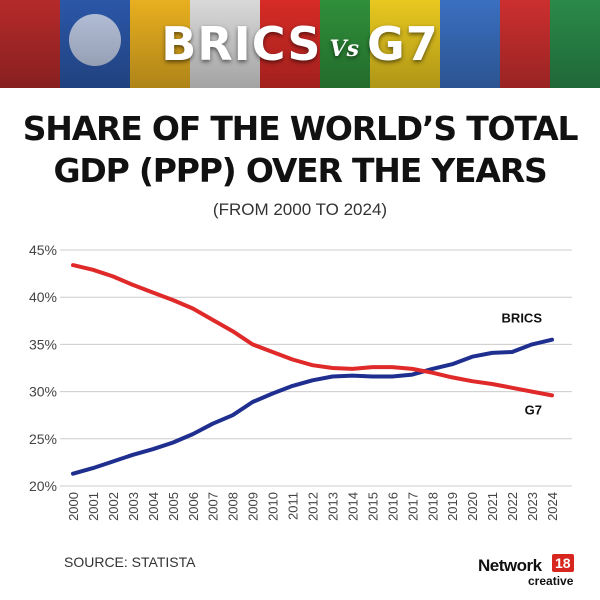  What do you see at coordinates (472, 506) in the screenshot?
I see `x-tick-label: 2020` at bounding box center [472, 506].